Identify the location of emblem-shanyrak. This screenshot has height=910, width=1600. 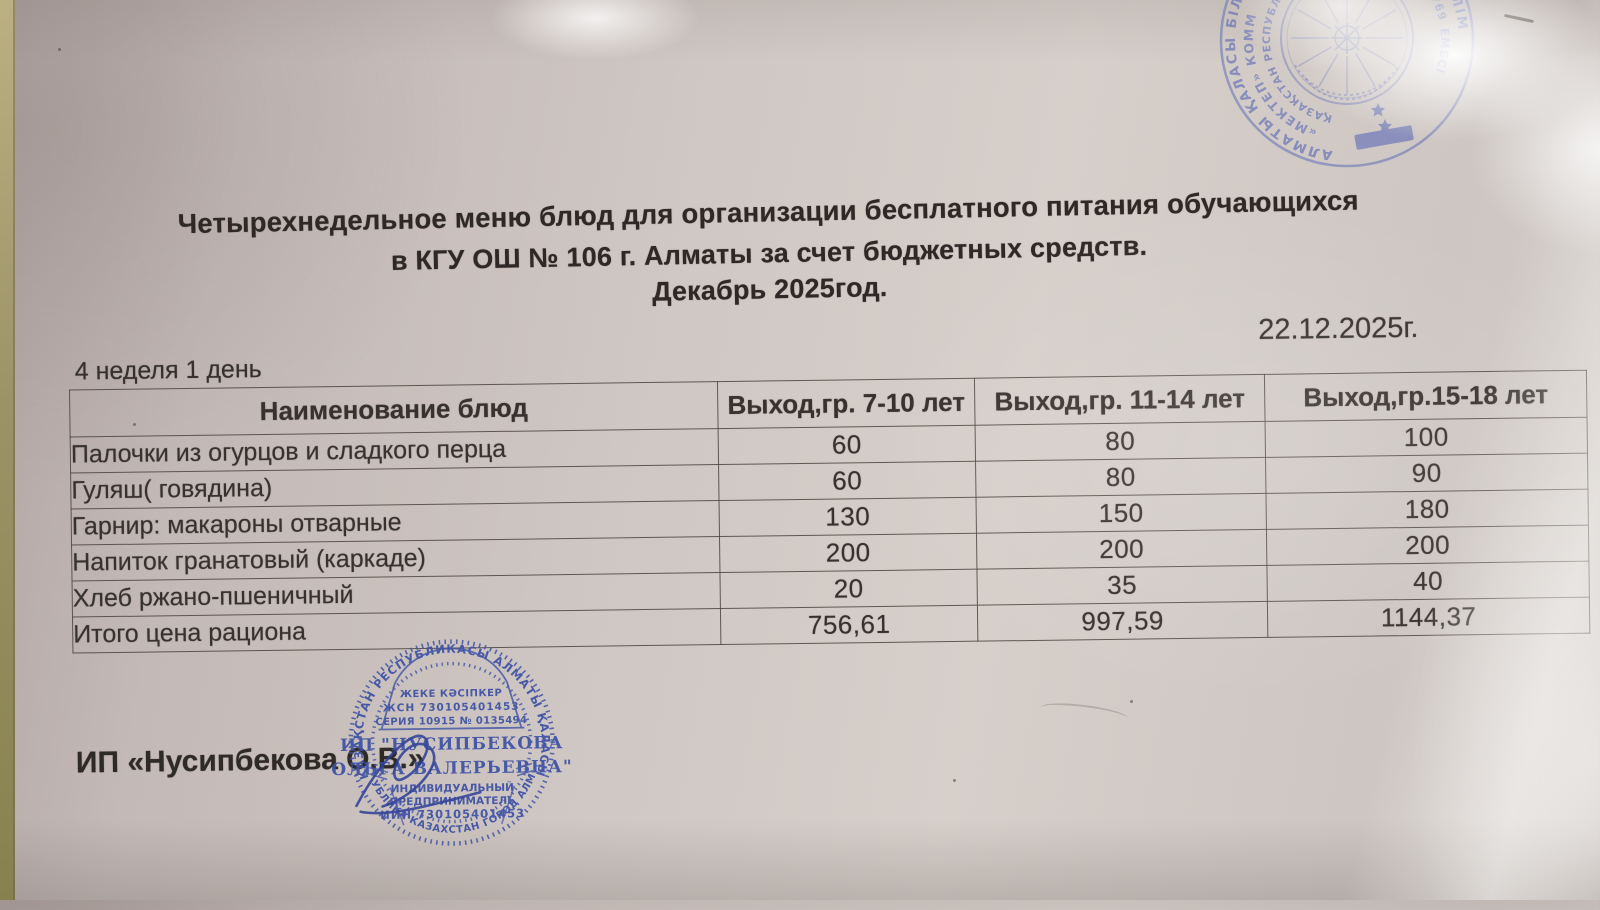
(1347, 38).